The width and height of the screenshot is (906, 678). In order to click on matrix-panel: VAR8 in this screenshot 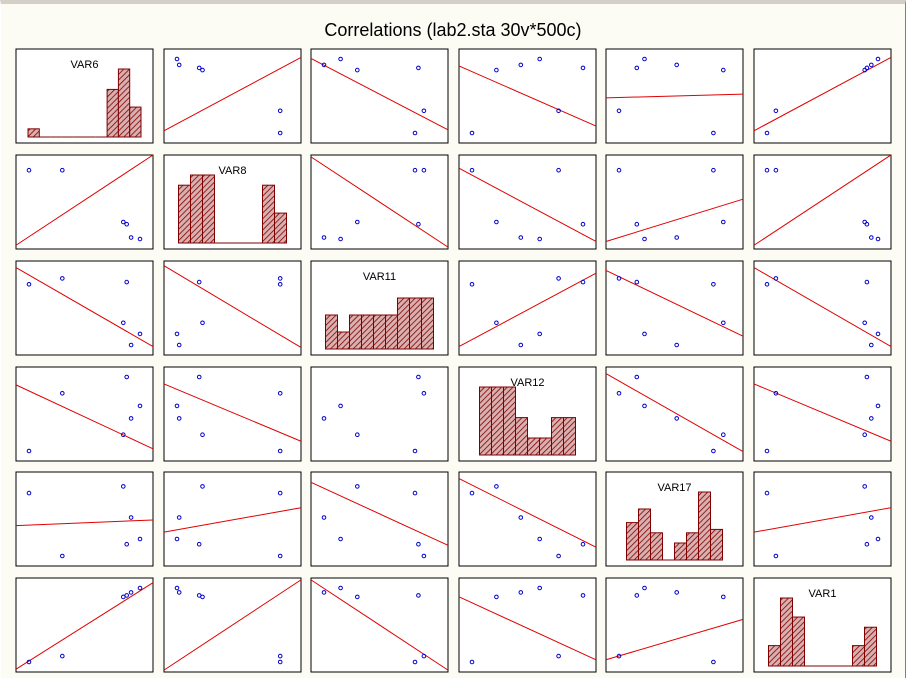, I will do `click(232, 202)`.